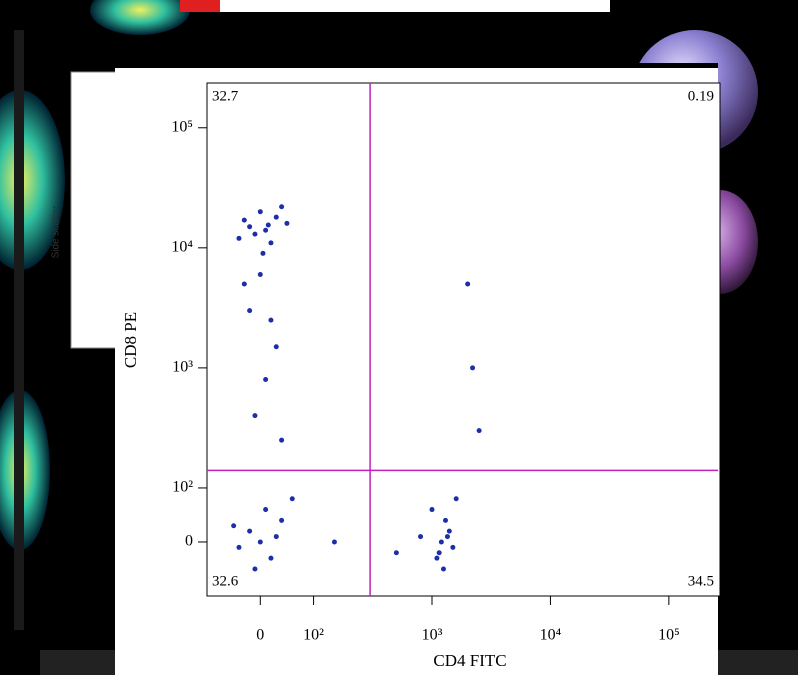 The height and width of the screenshot is (675, 798). What do you see at coordinates (313, 635) in the screenshot?
I see `x-tick-label: 10²` at bounding box center [313, 635].